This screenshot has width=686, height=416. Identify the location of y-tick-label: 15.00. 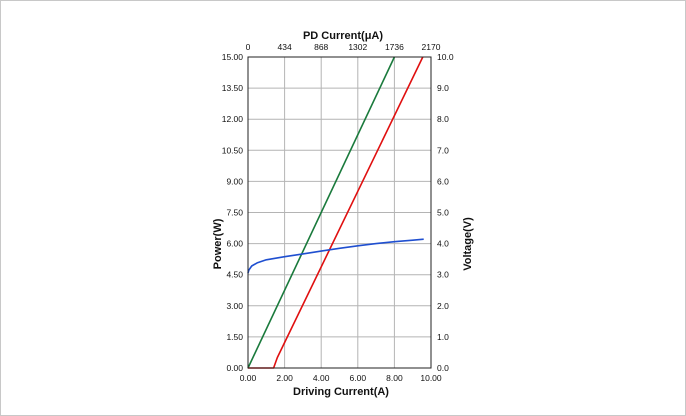
(233, 57).